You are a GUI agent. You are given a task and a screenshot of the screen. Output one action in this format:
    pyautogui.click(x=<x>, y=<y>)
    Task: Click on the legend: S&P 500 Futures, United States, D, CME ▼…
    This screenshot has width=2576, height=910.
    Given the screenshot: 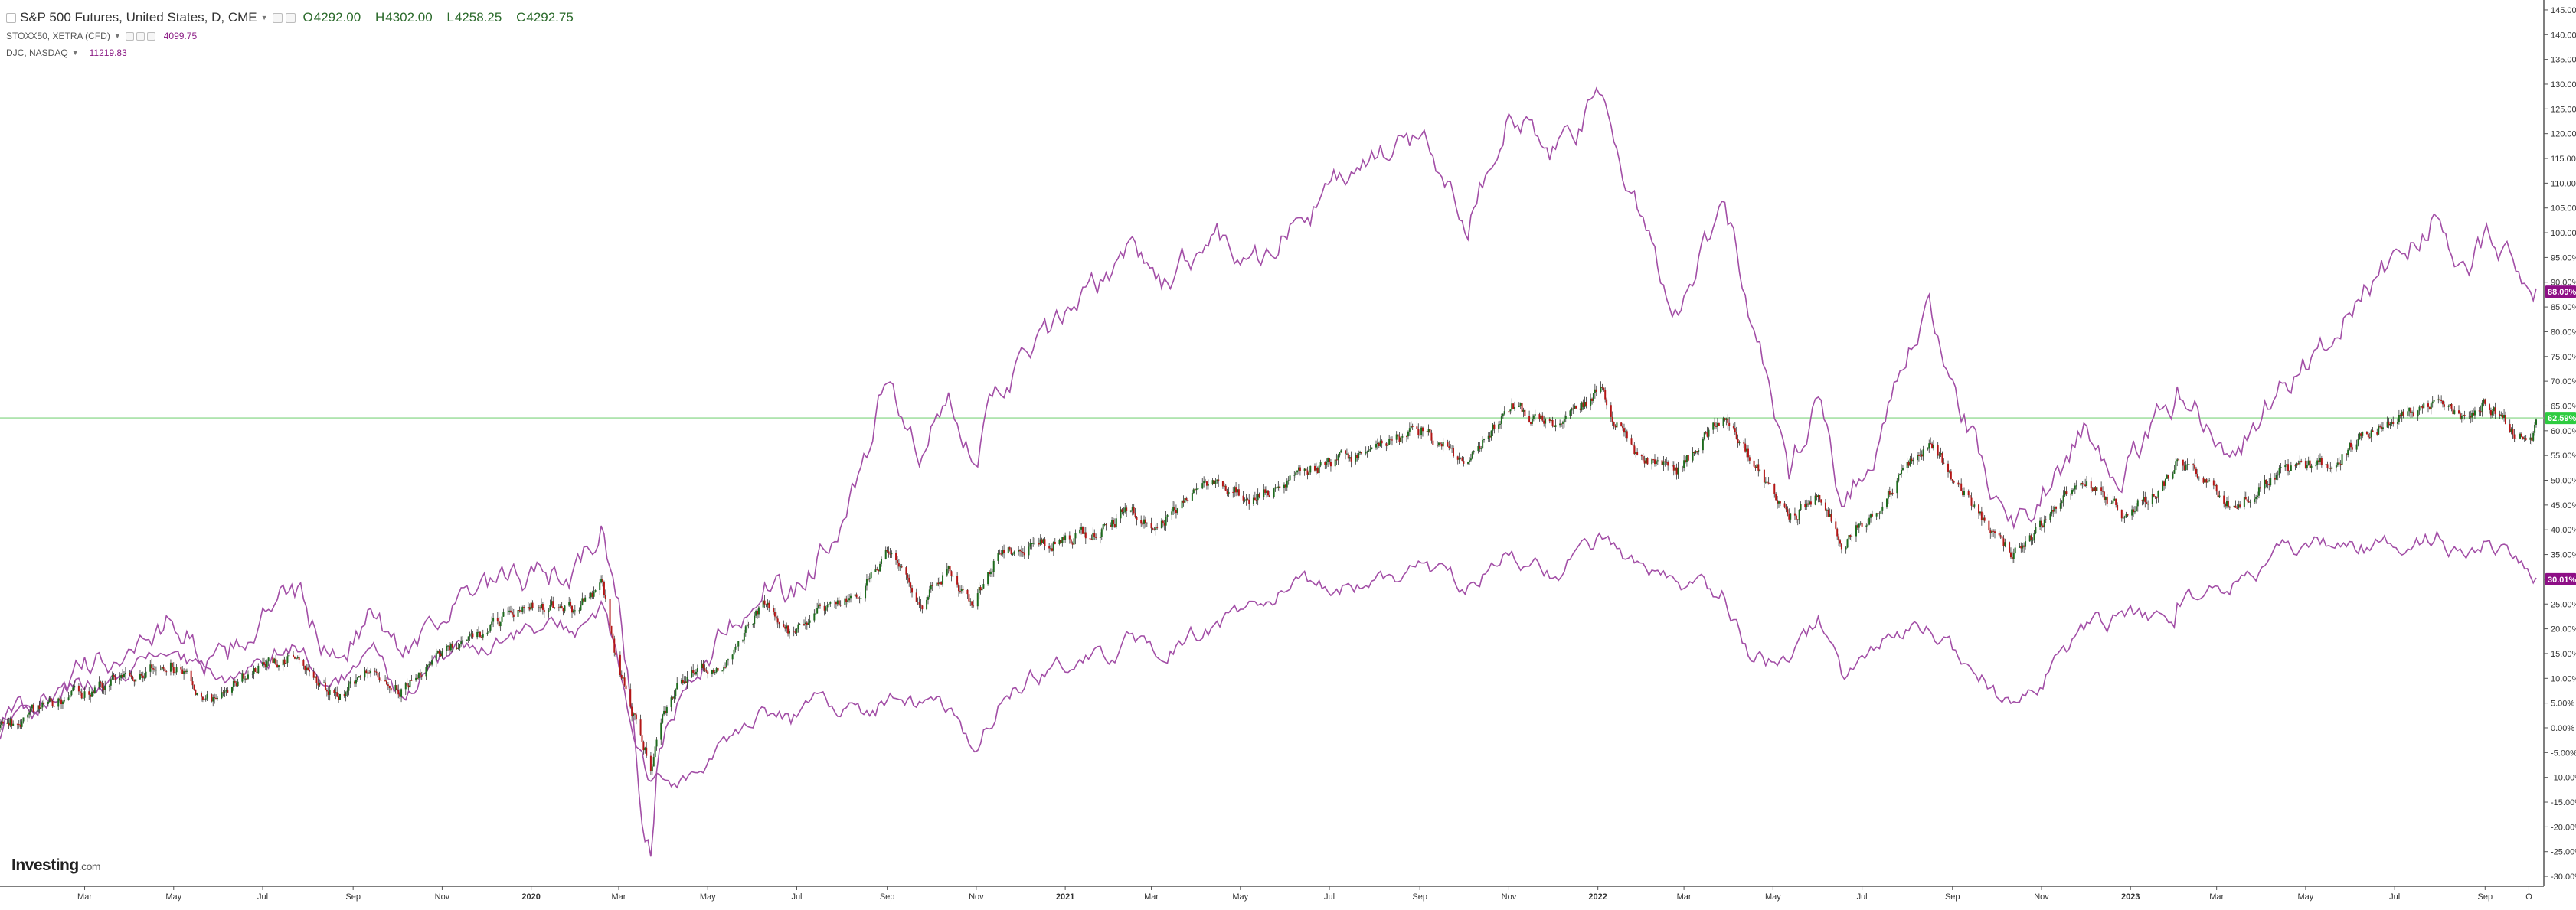 What is the action you would take?
    pyautogui.click(x=295, y=34)
    